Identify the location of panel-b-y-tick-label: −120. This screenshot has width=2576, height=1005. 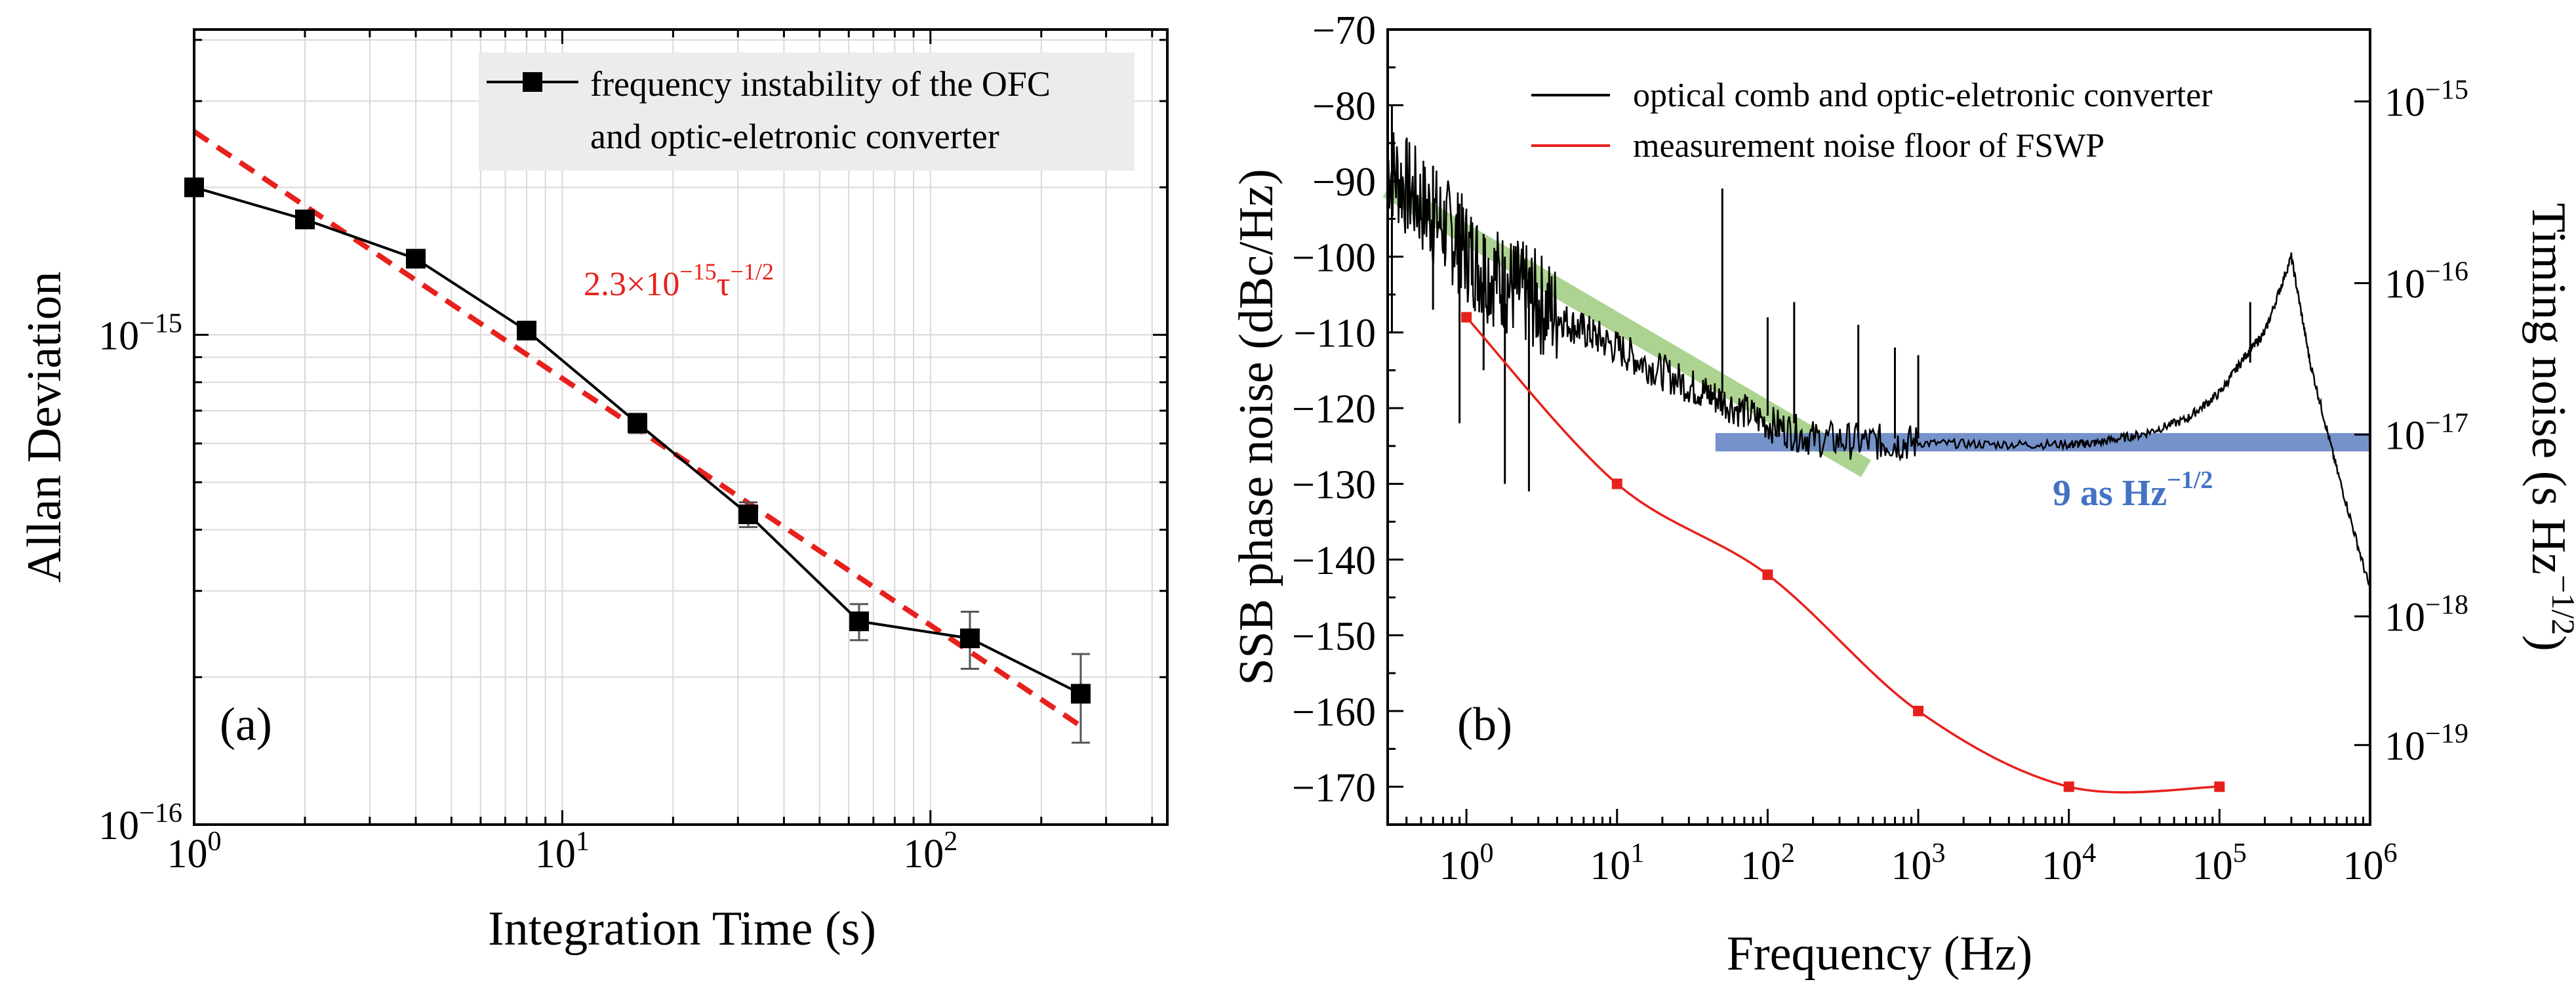
(1334, 409).